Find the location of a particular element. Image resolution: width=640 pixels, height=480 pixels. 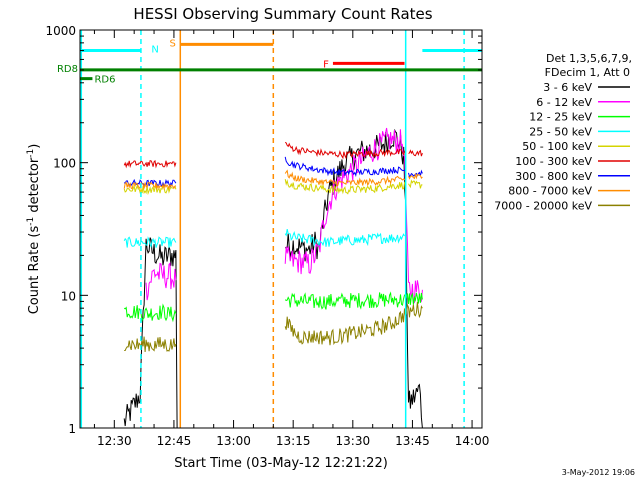

x-tick-label: 14:00 is located at coordinates (472, 441).